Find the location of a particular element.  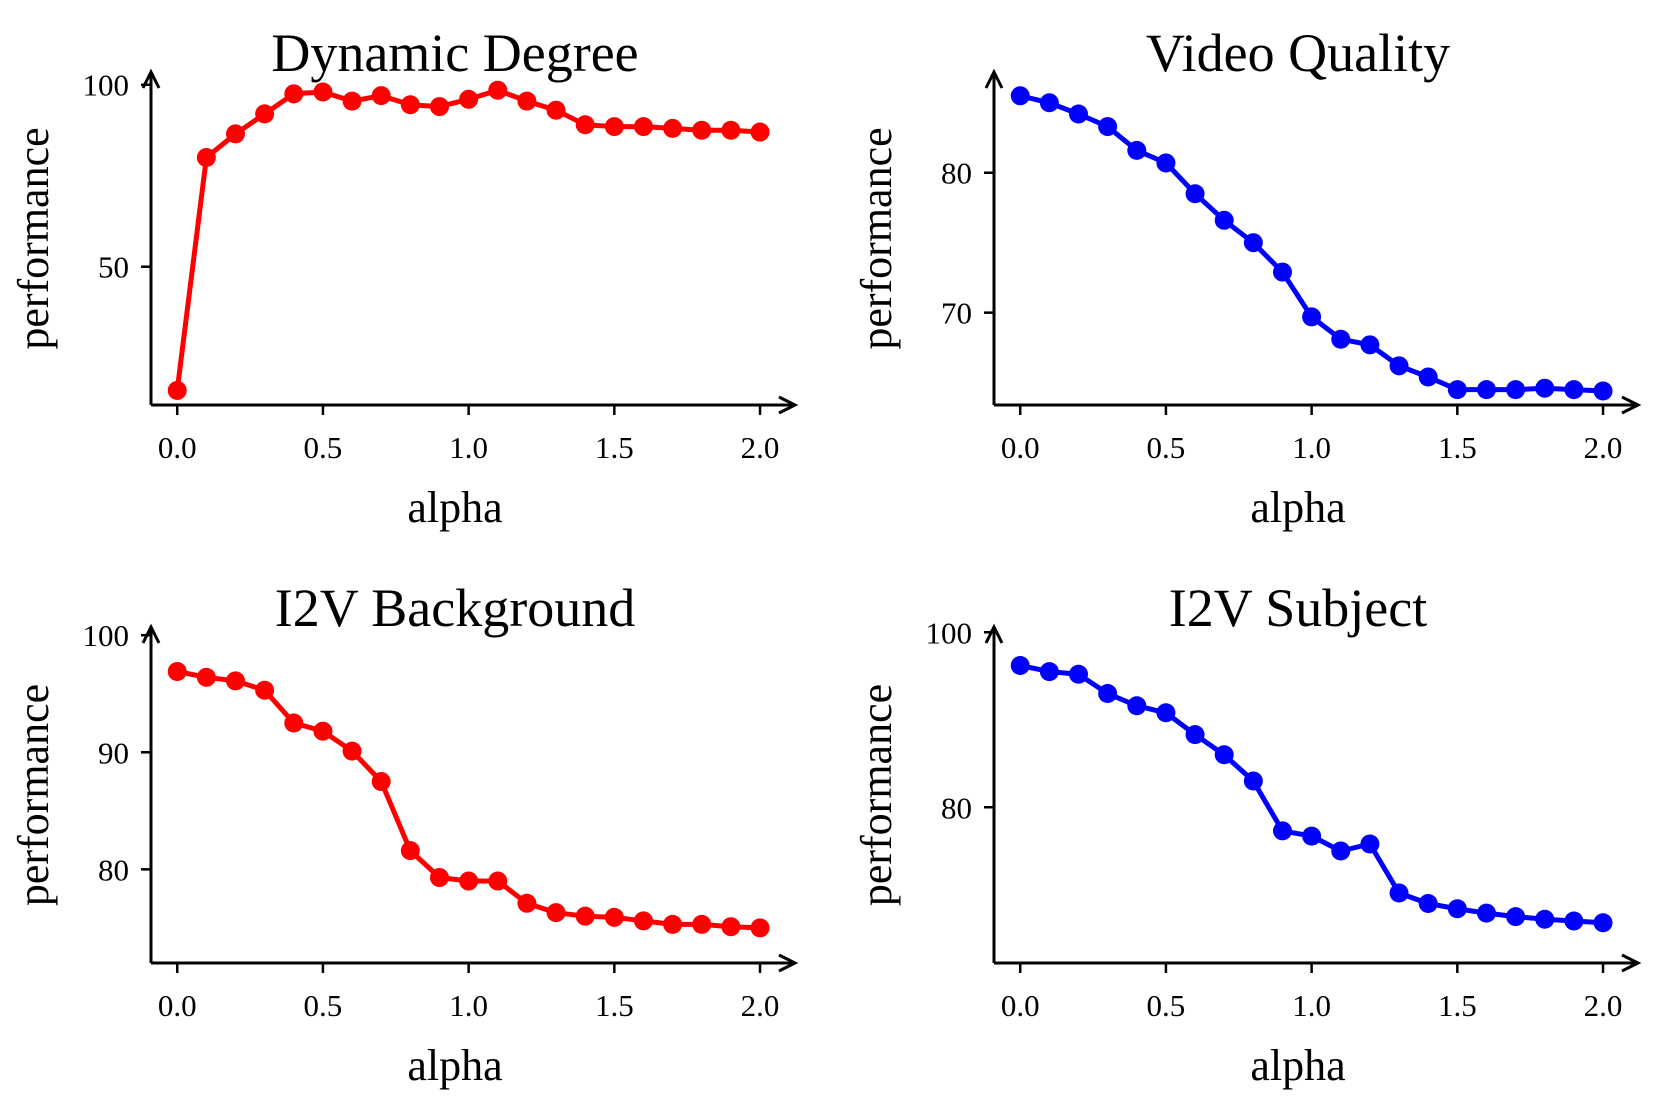

chart-title: Video Quality is located at coordinates (1298, 53).